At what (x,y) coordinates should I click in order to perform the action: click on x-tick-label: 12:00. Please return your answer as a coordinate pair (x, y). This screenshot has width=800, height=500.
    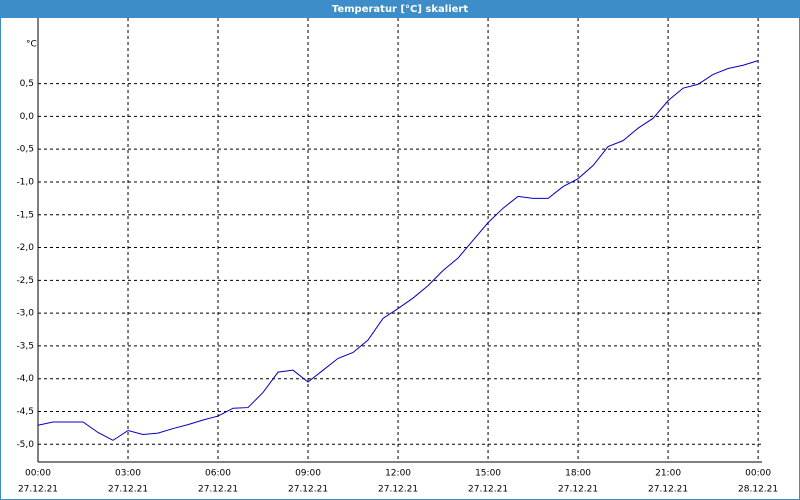
    Looking at the image, I should click on (398, 474).